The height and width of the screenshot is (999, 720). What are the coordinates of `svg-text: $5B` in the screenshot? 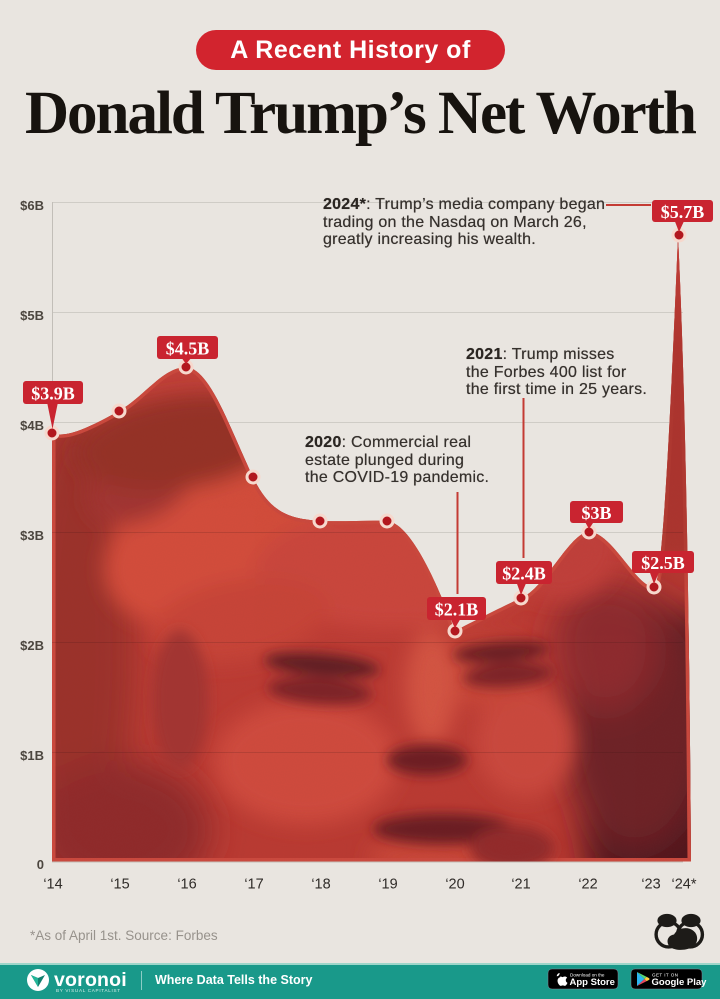 It's located at (32, 315).